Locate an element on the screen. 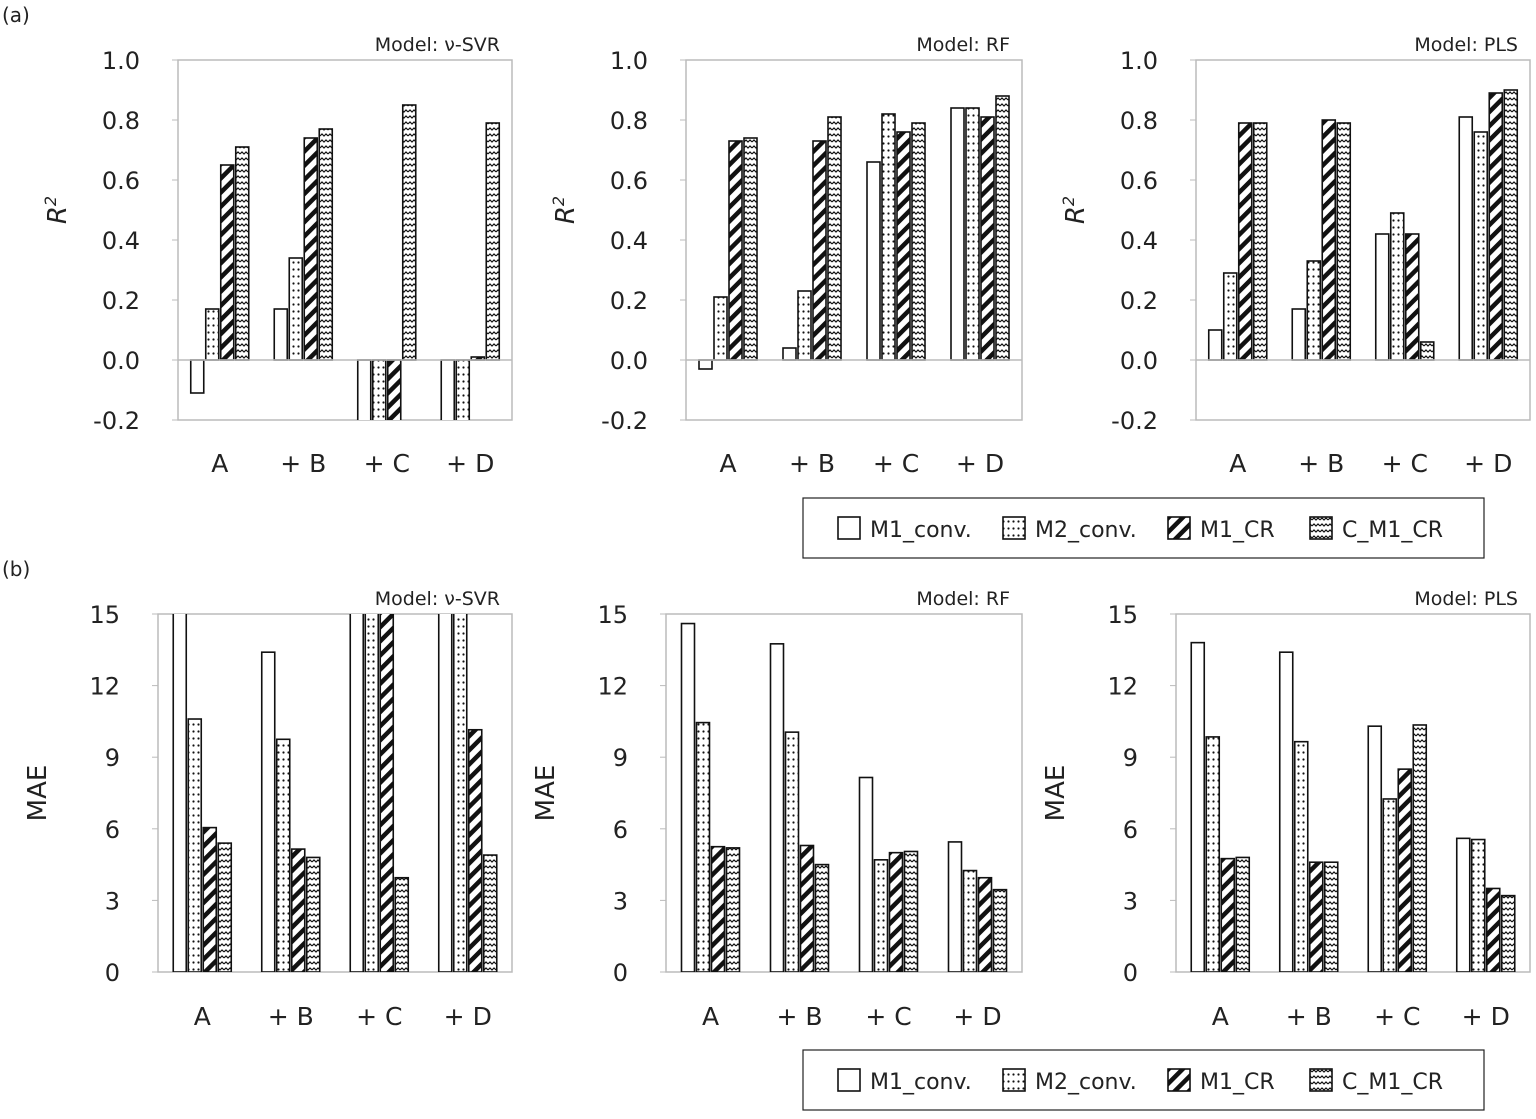 Image resolution: width=1536 pixels, height=1119 pixels. chart-panel: 15 12 9 6 3 0 Model: ν-SVR MAE A + B + C + D is located at coordinates (268, 809).